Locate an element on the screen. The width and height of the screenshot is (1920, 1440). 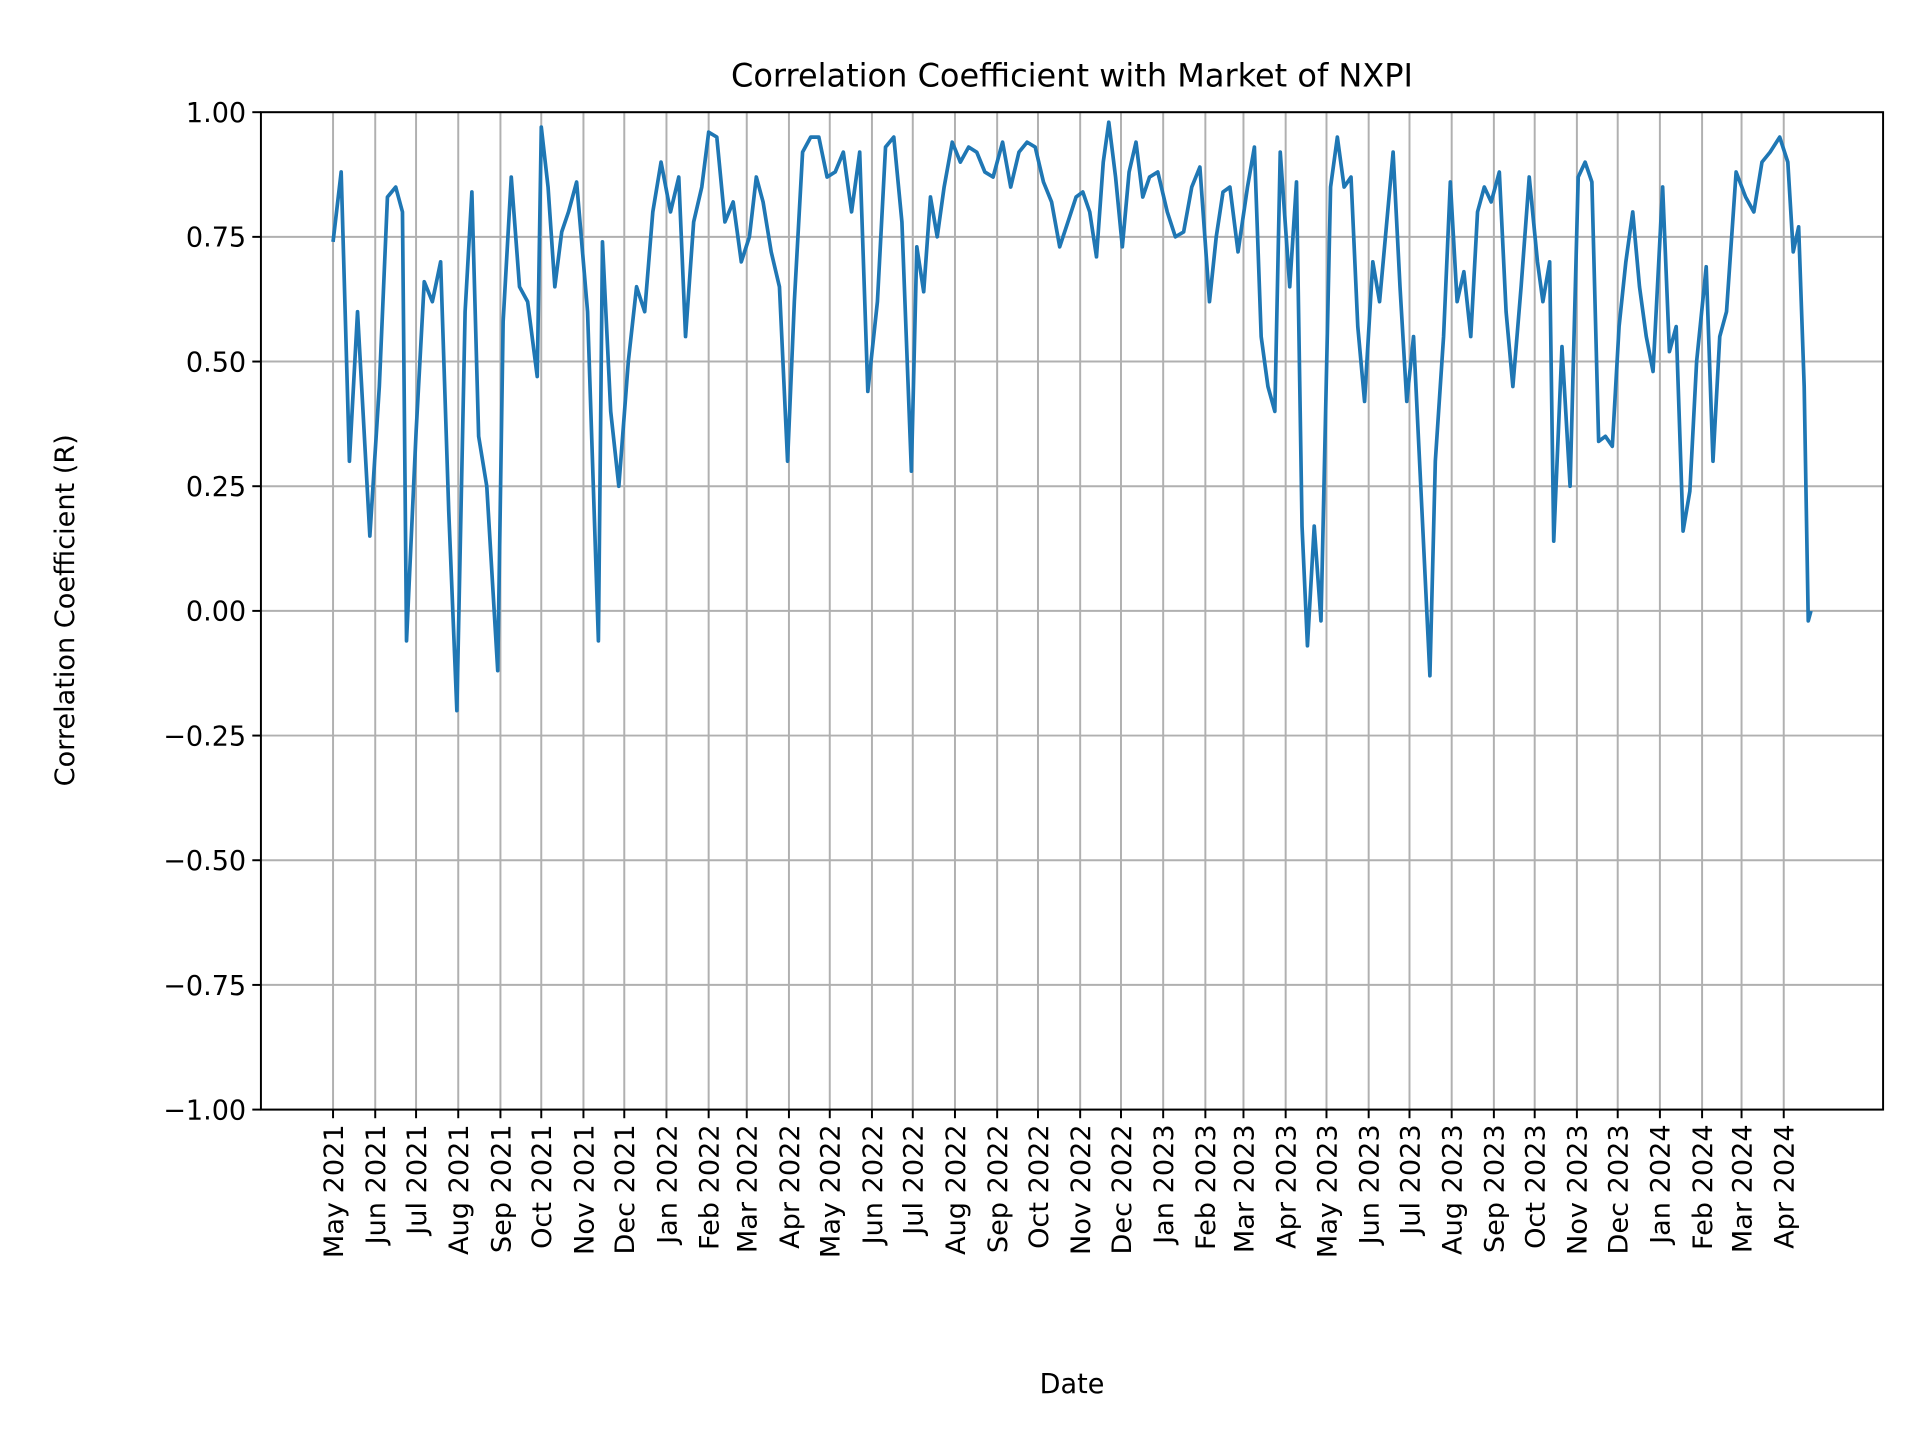
x-tick-label: Jun 2022 is located at coordinates (873, 1185).